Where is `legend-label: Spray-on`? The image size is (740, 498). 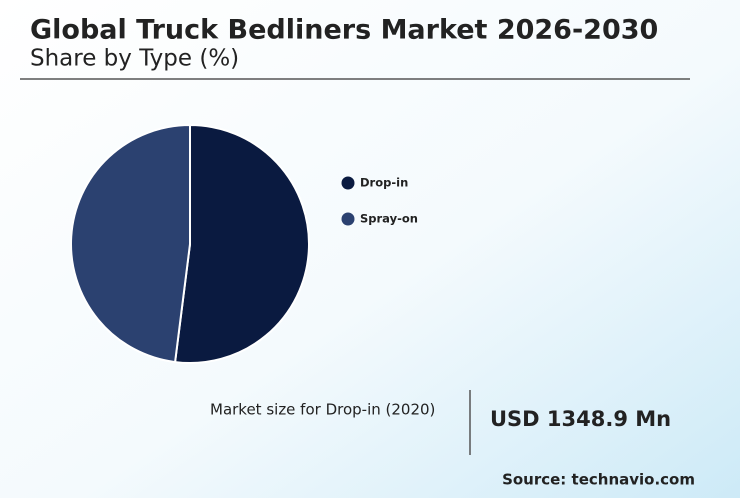
legend-label: Spray-on is located at coordinates (389, 219).